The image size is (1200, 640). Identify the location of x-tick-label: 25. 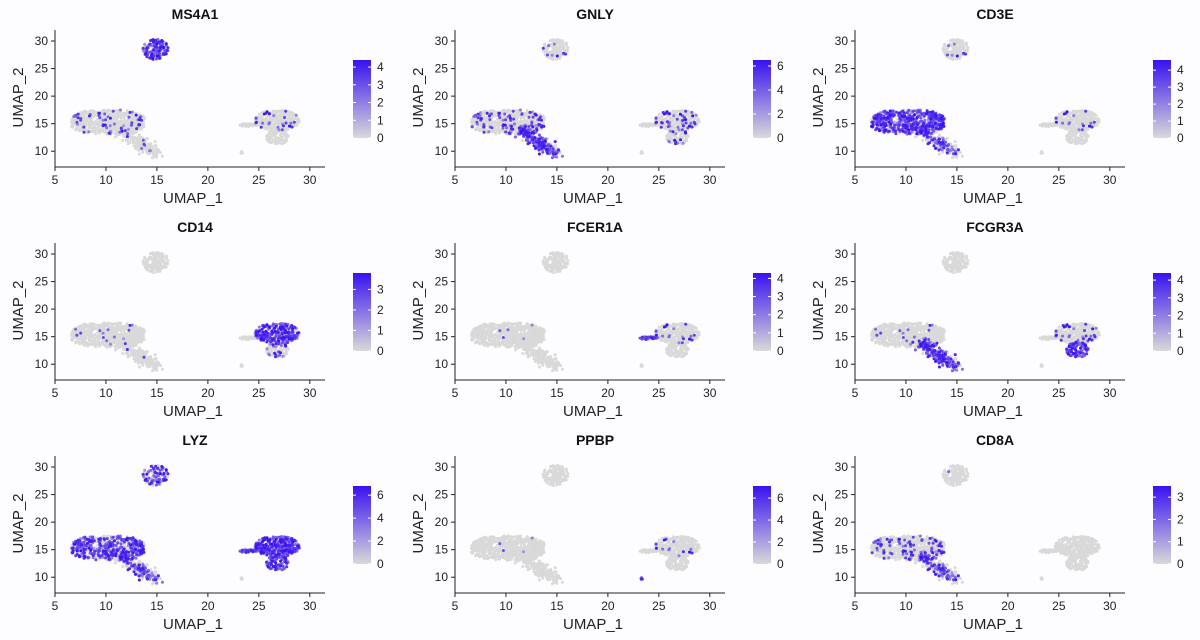
(1059, 180).